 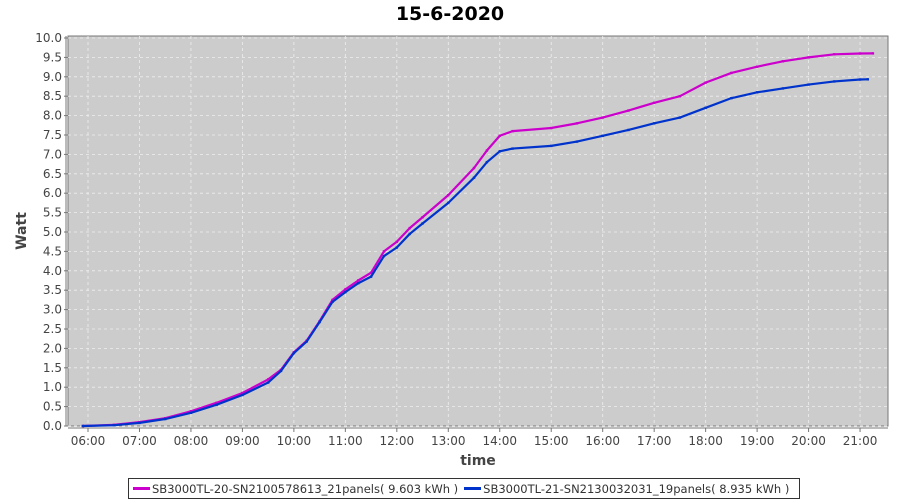 What do you see at coordinates (478, 461) in the screenshot?
I see `x-axis-label: time` at bounding box center [478, 461].